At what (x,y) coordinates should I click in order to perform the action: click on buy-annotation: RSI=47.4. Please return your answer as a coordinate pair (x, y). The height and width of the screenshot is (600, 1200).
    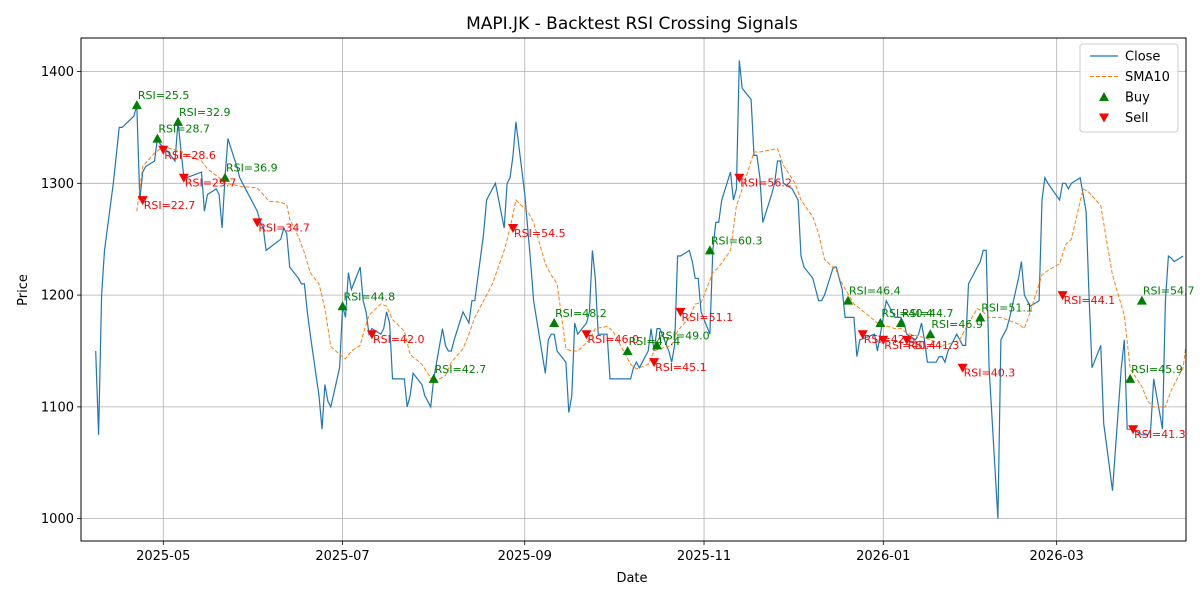
    Looking at the image, I should click on (655, 341).